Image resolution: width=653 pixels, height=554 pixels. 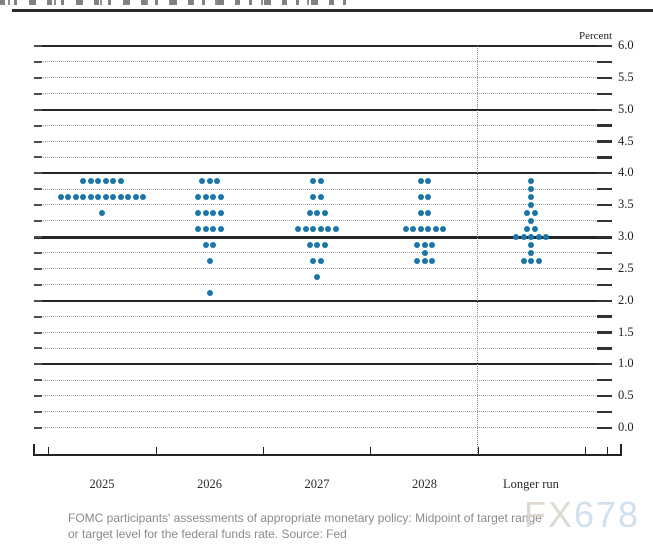 What do you see at coordinates (176, 2) in the screenshot?
I see `cropped-text-remnant` at bounding box center [176, 2].